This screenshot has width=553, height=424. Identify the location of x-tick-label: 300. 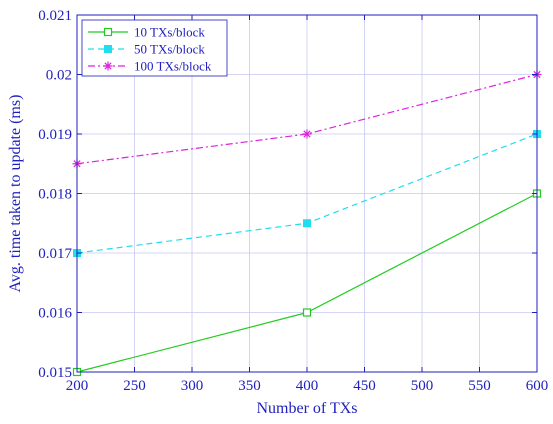
(192, 386).